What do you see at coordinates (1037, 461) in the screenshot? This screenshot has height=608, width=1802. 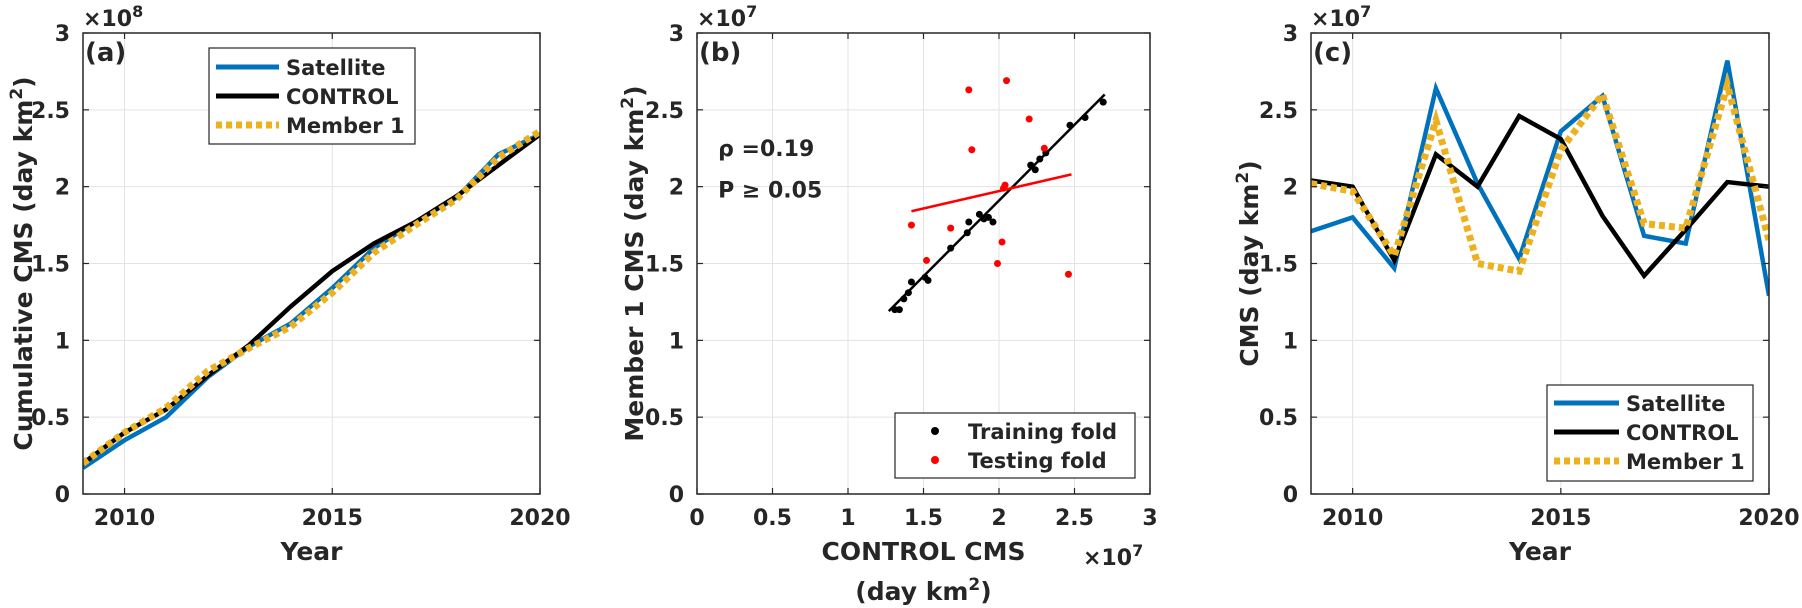 I see `legend-label: Testing fold` at bounding box center [1037, 461].